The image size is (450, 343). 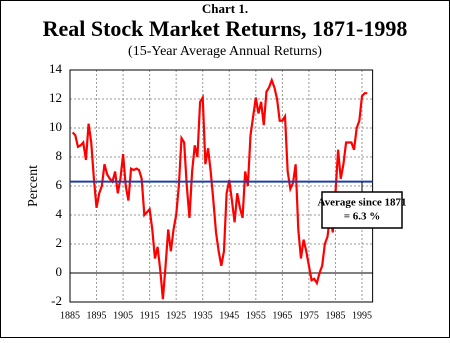 I want to click on y-axis-label: Percent, so click(x=33, y=186).